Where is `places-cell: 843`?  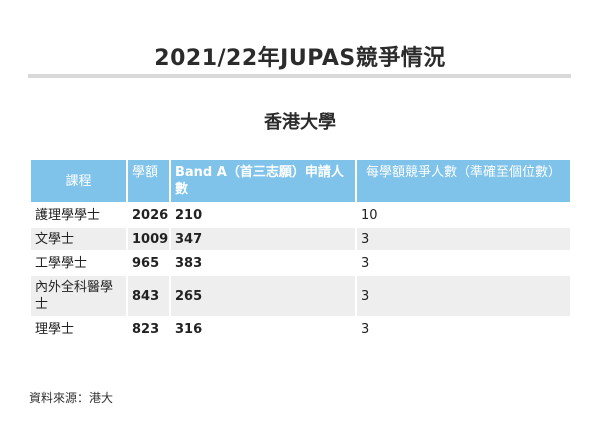 places-cell: 843 is located at coordinates (148, 296).